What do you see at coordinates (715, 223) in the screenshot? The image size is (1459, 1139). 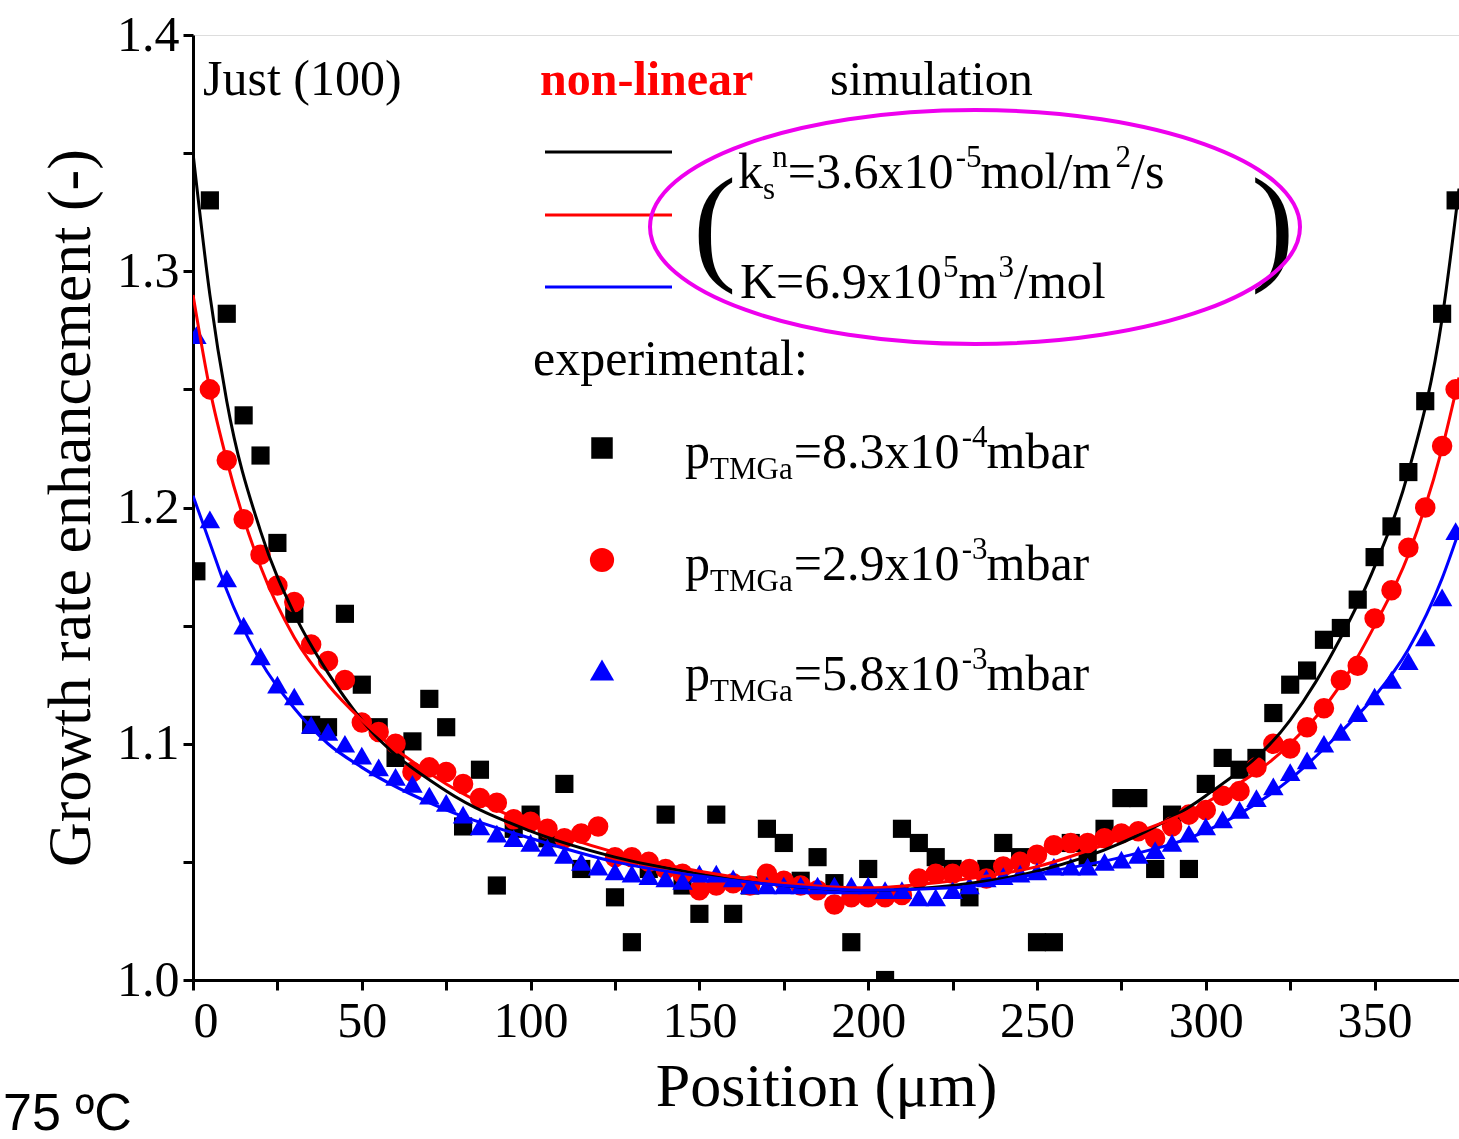 I see `annotation: (` at bounding box center [715, 223].